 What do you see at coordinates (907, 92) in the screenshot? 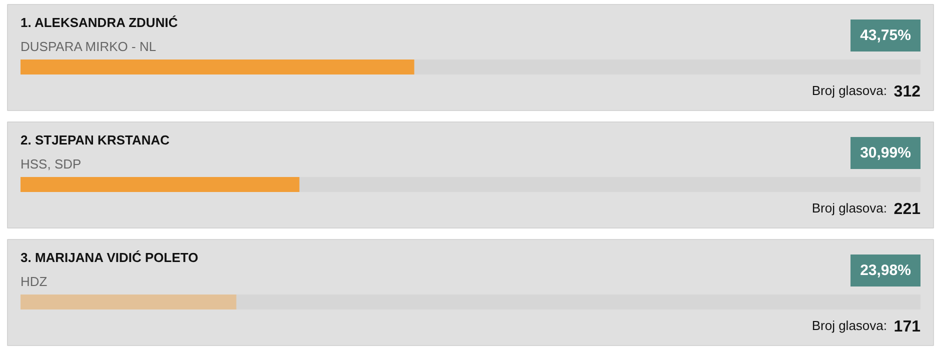
I see `annotation: 312` at bounding box center [907, 92].